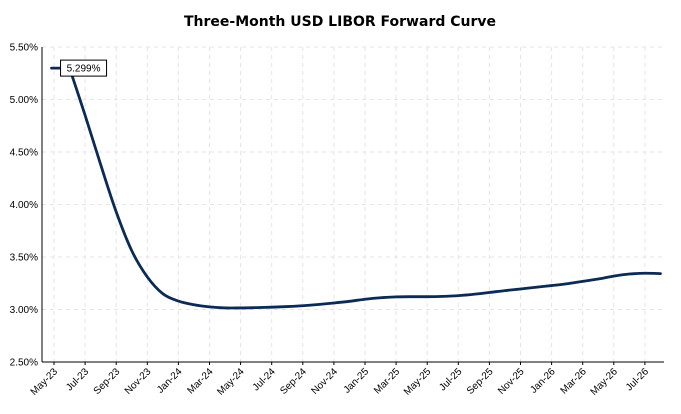  I want to click on x-tick-label: Jul-26, so click(637, 379).